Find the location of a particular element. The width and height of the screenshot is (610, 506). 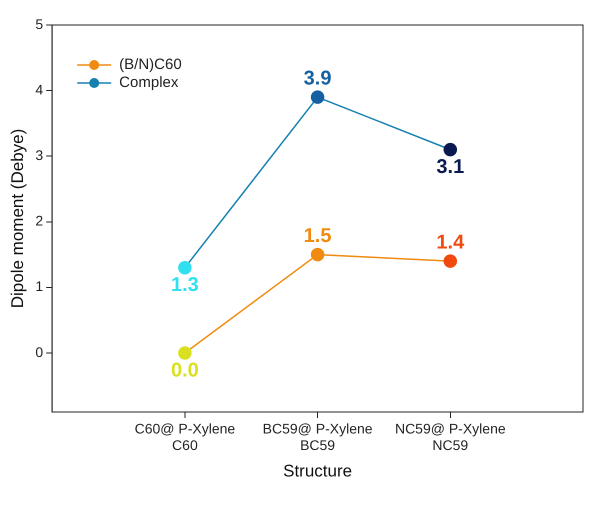

x-axis-title: Structure is located at coordinates (317, 470).